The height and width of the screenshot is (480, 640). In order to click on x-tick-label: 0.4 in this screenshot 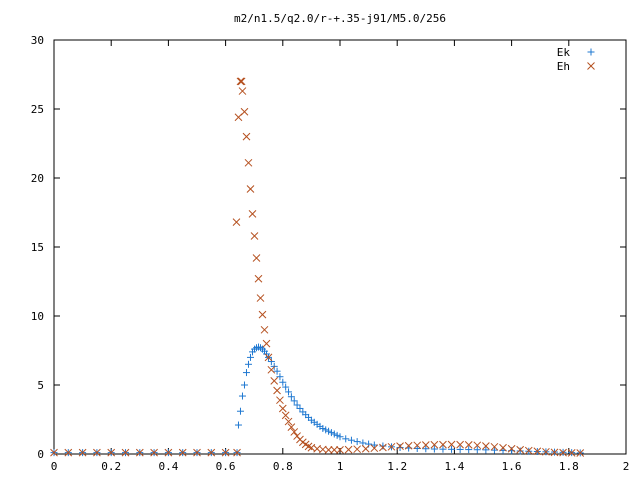, I will do `click(168, 466)`.